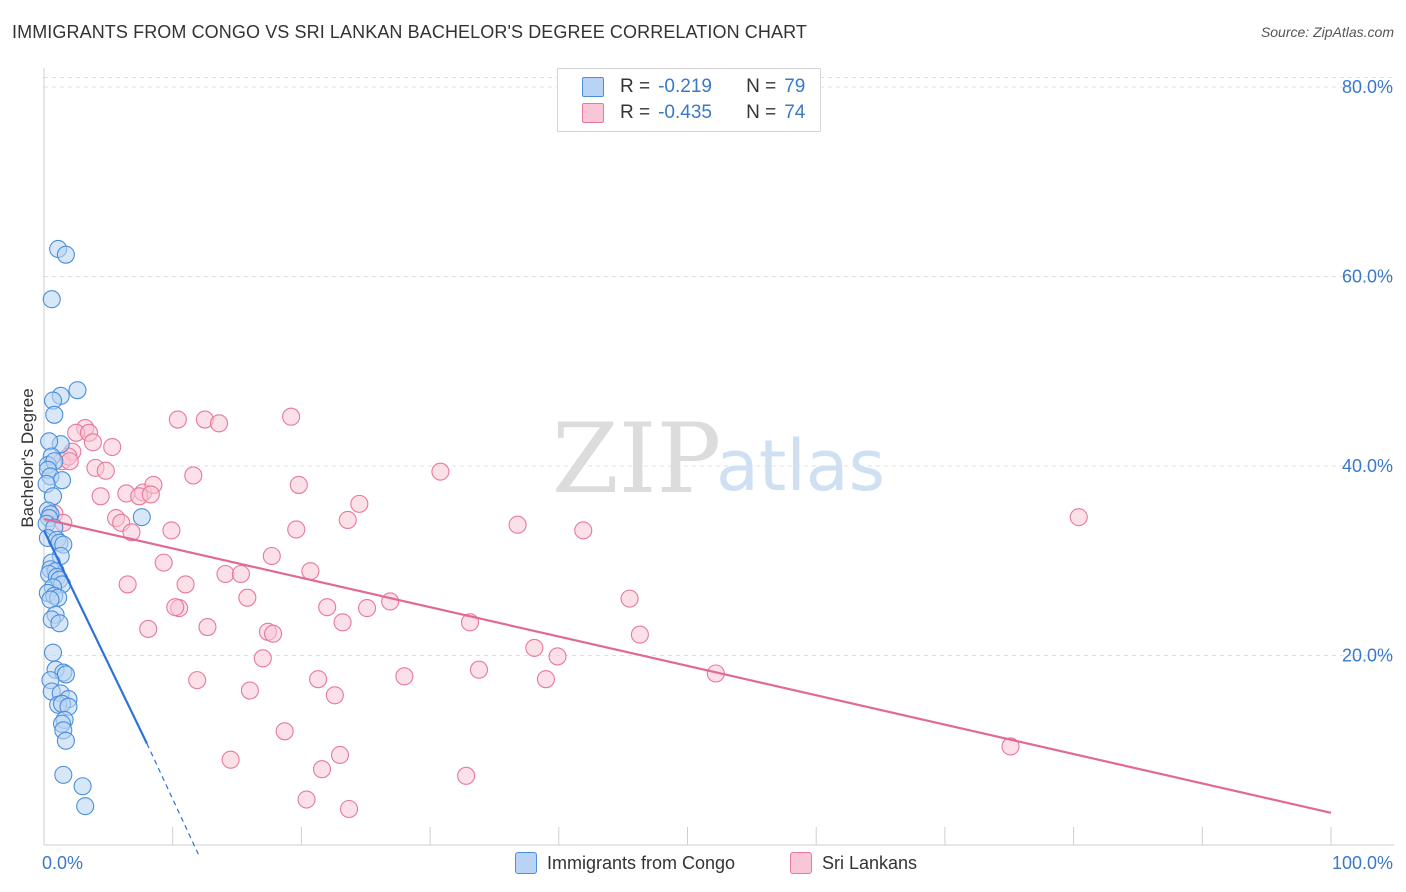  Describe the element at coordinates (685, 112) in the screenshot. I see `r-value: -0.435` at that location.